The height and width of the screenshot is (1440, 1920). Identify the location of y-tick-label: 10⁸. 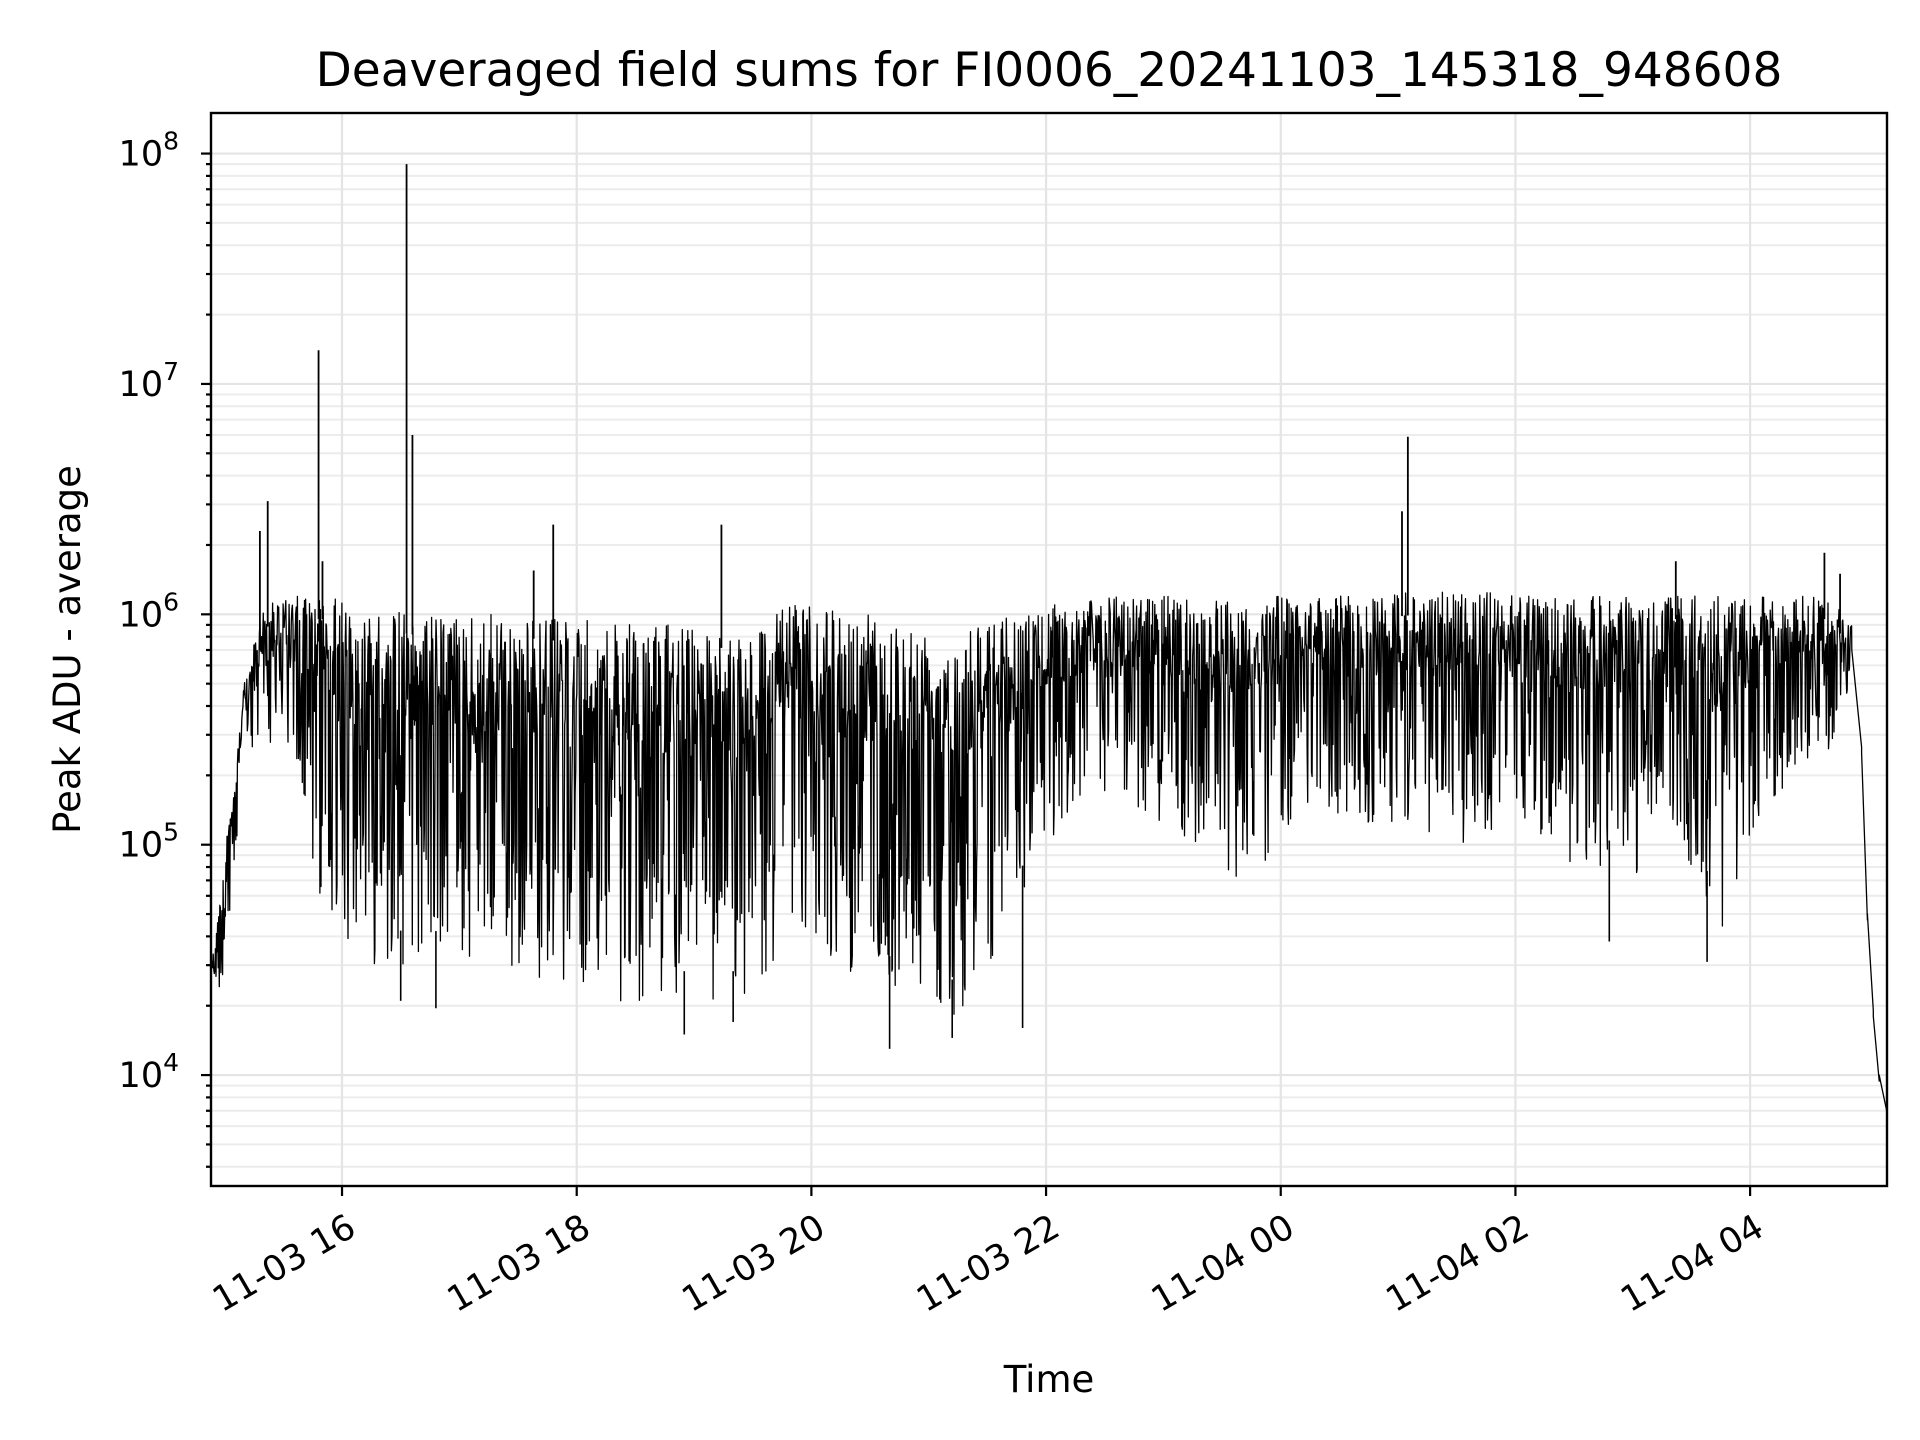
(149, 151).